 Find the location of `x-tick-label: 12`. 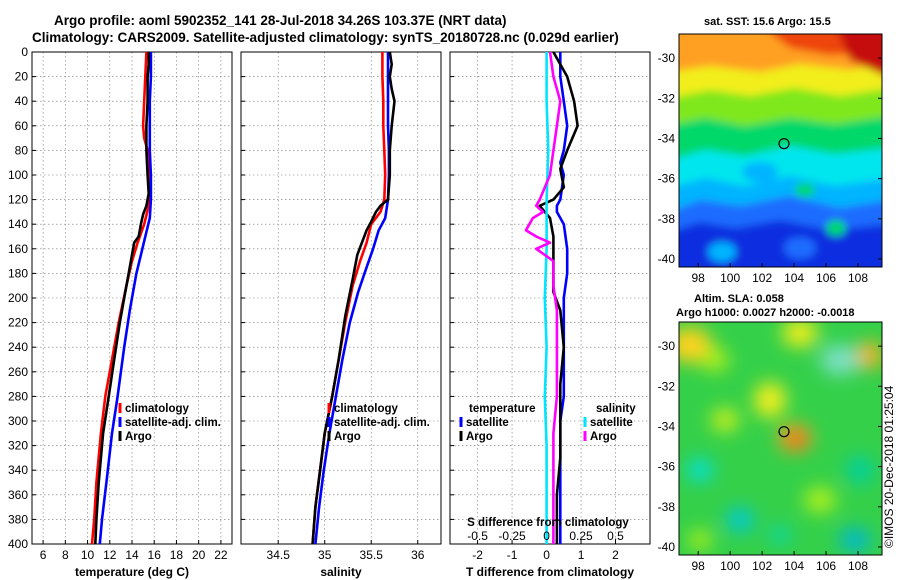

x-tick-label: 12 is located at coordinates (110, 555).